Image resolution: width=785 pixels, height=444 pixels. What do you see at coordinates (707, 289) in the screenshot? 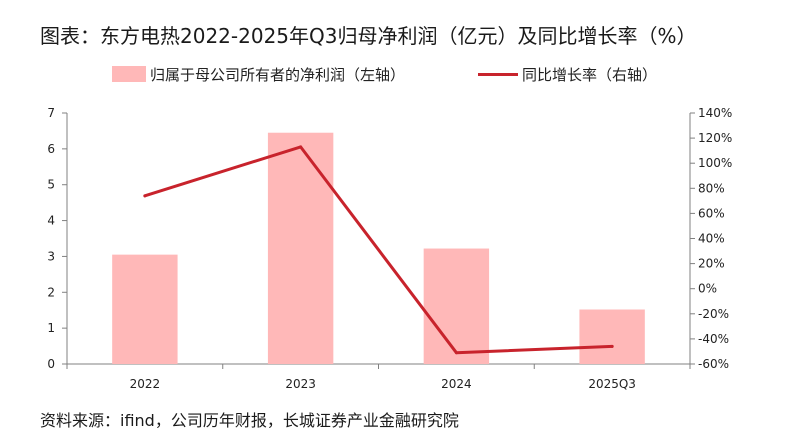
I see `right-y-tick-label: 0%` at bounding box center [707, 289].